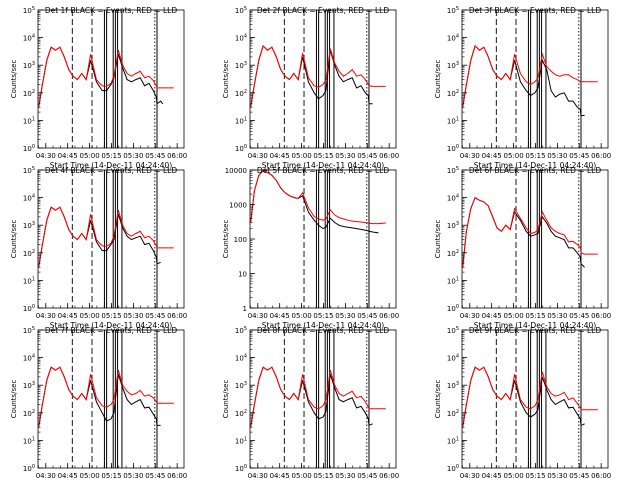 This screenshot has height=480, width=640. I want to click on panel-title: Det 1f BLACK = Events, RED = LLD, so click(111, 10).